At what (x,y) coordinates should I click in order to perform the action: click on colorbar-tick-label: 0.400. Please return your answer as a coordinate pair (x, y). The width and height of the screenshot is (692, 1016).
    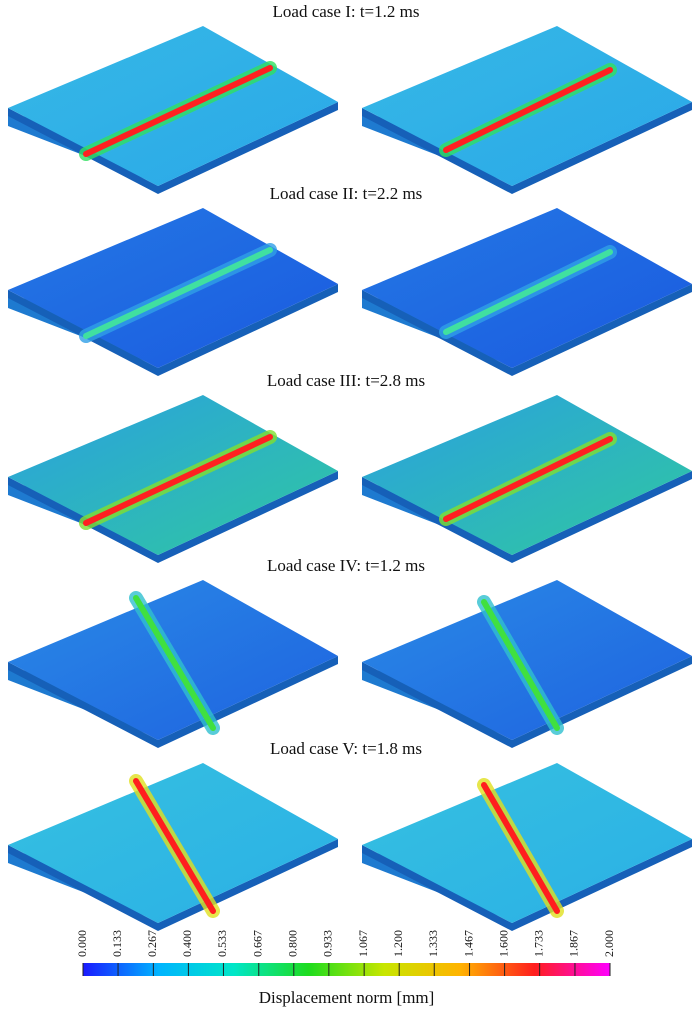
    Looking at the image, I should click on (187, 943).